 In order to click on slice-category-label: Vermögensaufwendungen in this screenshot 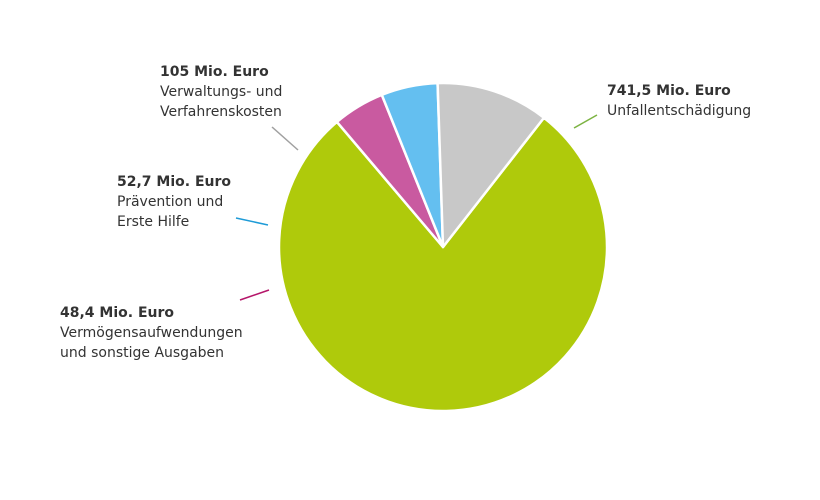, I will do `click(151, 333)`.